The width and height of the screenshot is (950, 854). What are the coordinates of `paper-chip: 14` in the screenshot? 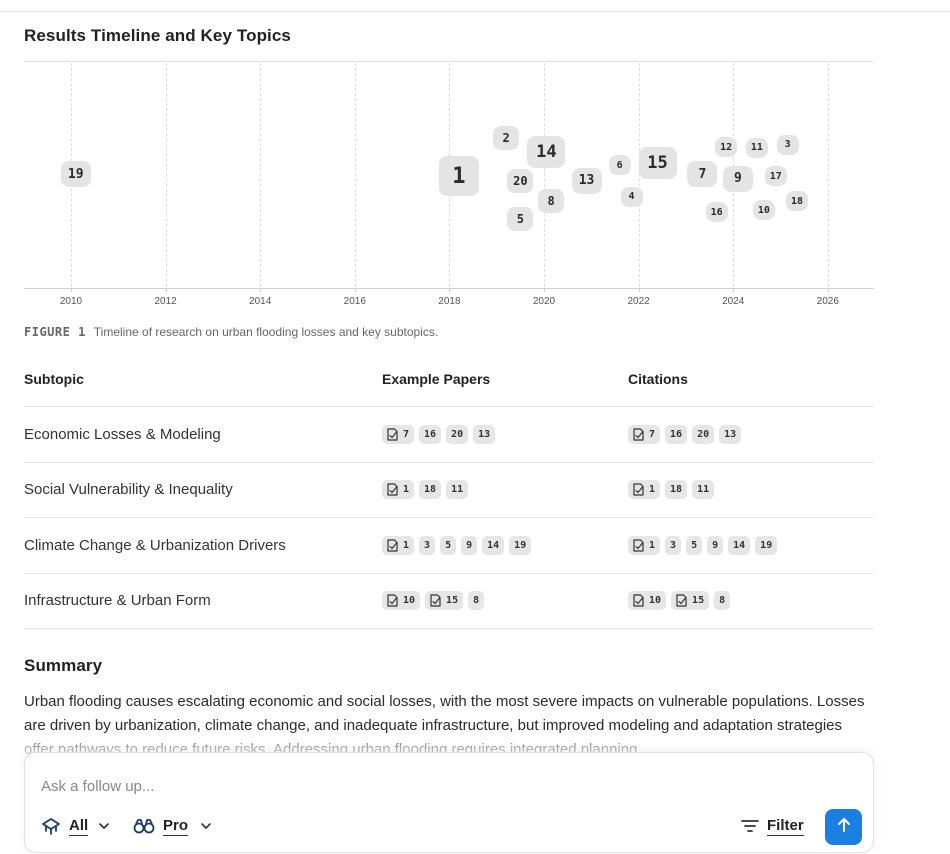 It's located at (493, 545).